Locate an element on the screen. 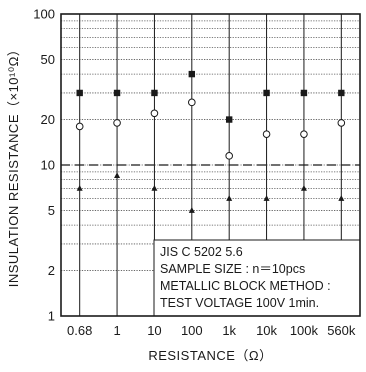 The width and height of the screenshot is (366, 372). x-tick-label: 1 is located at coordinates (116, 330).